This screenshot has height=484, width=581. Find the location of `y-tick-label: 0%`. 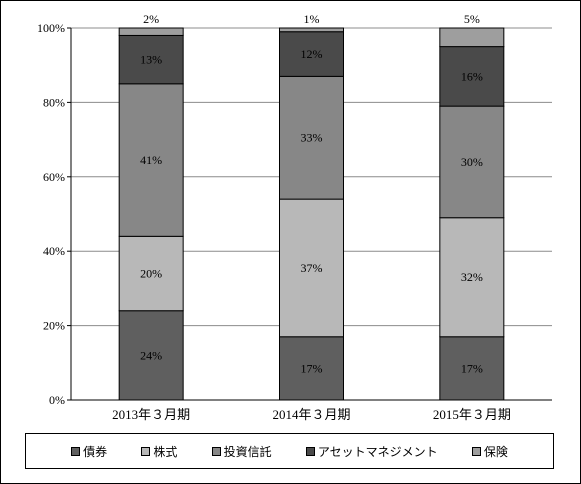

y-tick-label: 0% is located at coordinates (57, 400).